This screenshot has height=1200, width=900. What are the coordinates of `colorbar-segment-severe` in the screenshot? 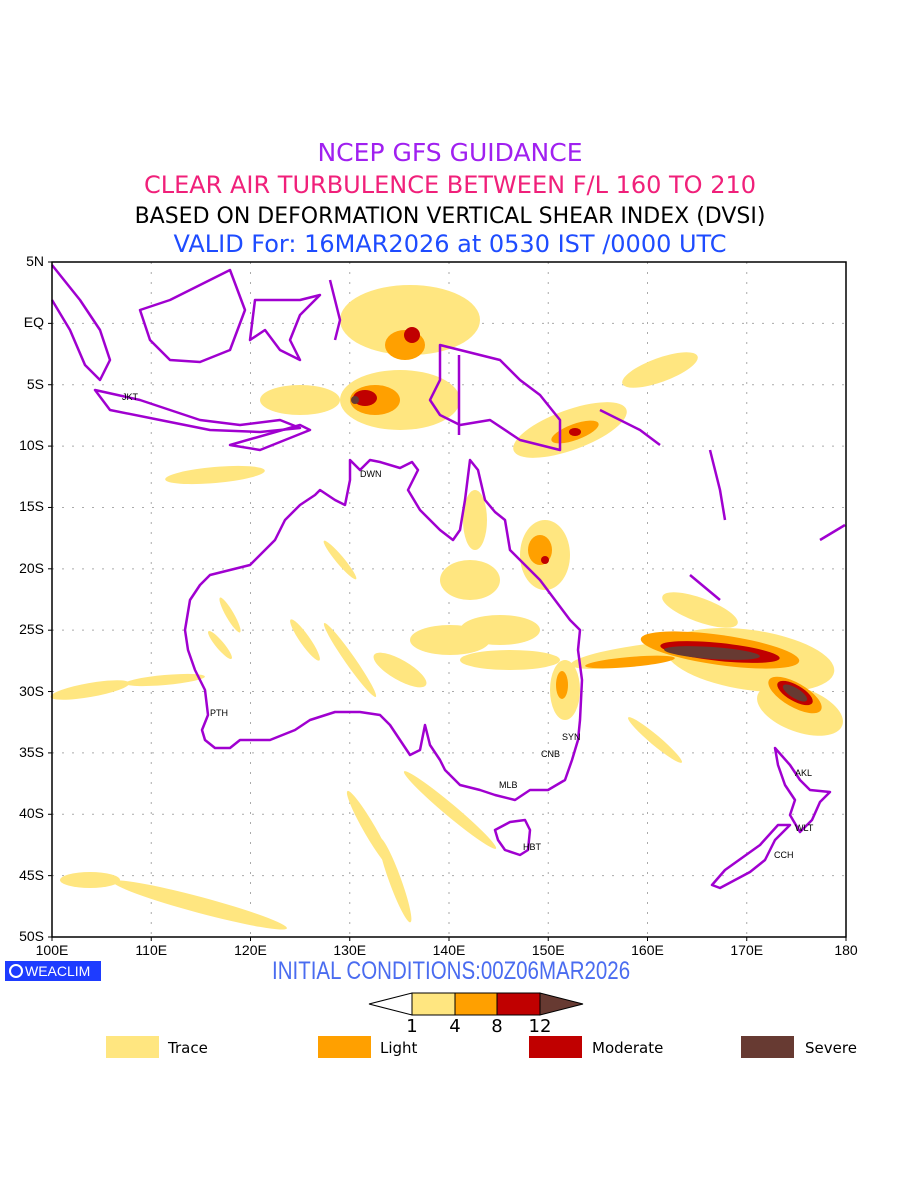 It's located at (561, 1004).